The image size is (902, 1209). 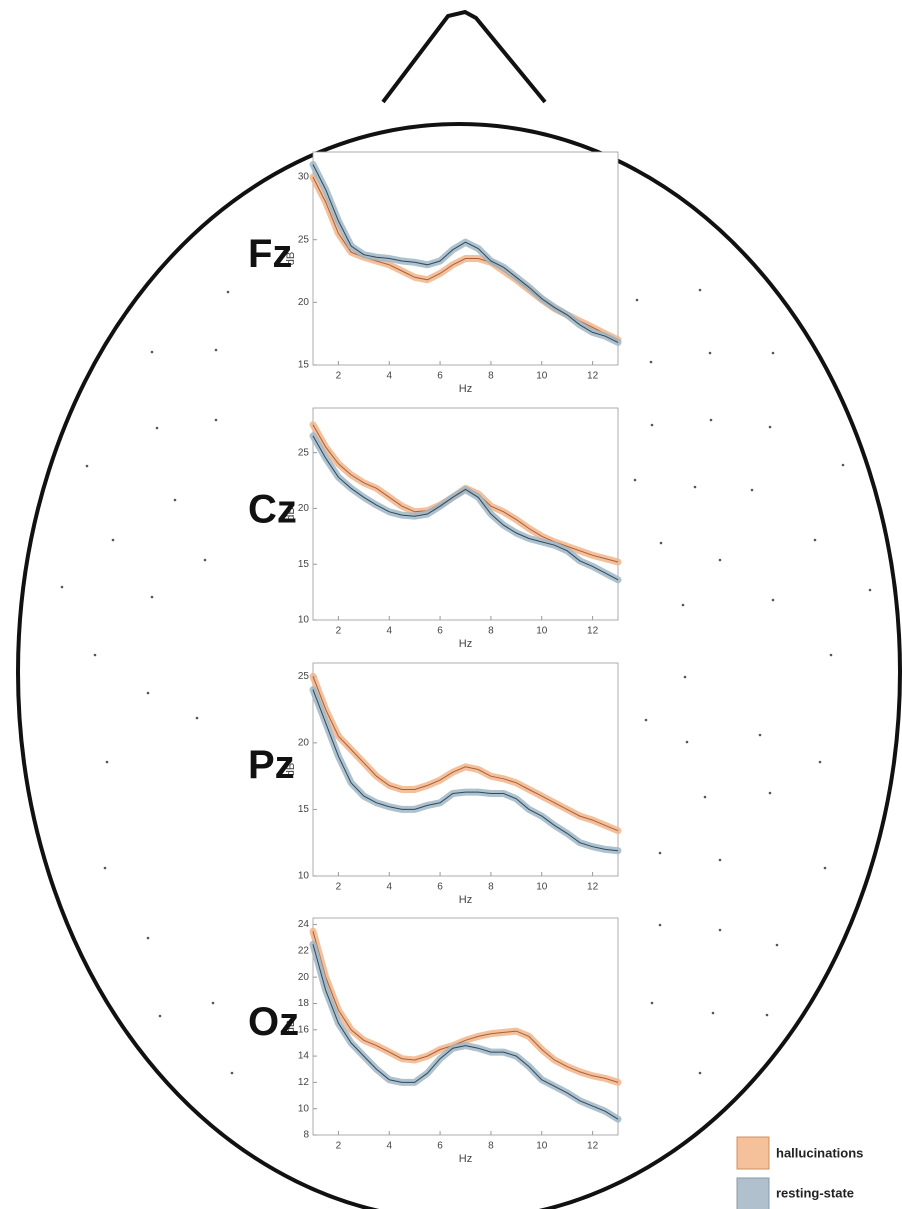 I want to click on legend-label: hallucinations, so click(x=819, y=1152).